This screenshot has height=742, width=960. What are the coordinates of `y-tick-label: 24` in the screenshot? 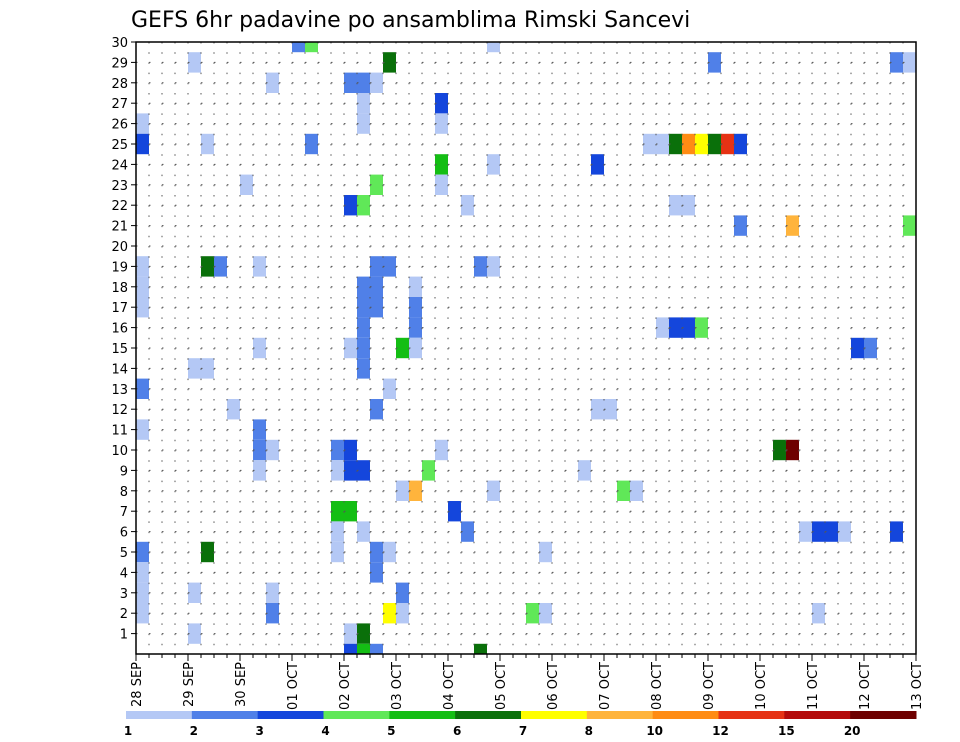 It's located at (119, 165).